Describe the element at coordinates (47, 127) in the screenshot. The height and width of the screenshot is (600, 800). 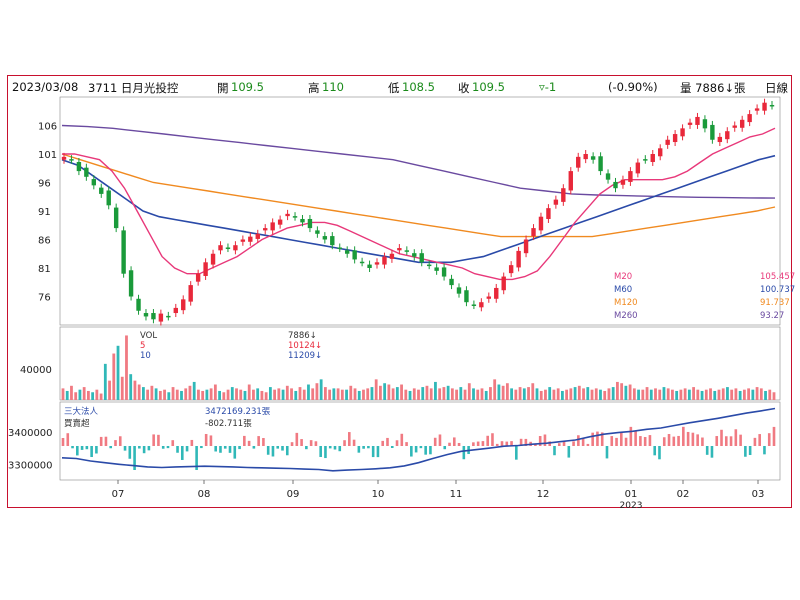
I see `price-tick-label: 106` at that location.